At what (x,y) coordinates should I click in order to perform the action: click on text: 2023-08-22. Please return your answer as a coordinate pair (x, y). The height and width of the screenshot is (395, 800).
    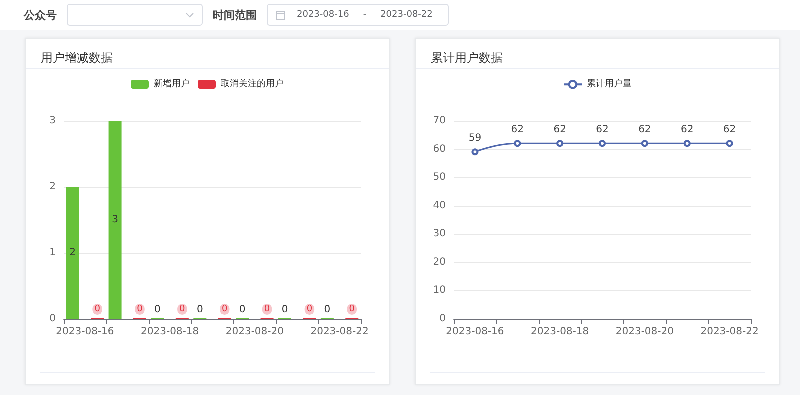
    Looking at the image, I should click on (406, 15).